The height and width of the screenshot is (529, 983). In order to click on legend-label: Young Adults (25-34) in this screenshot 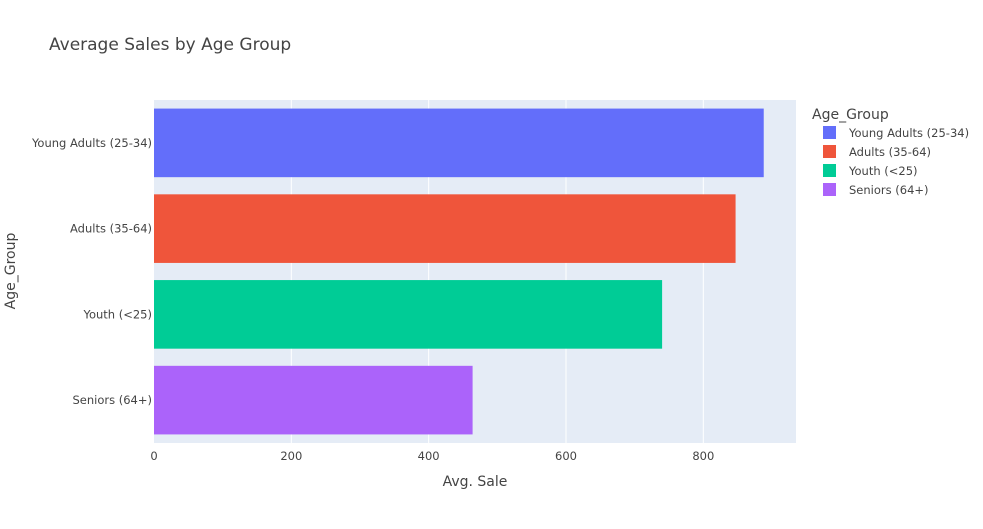, I will do `click(908, 133)`.